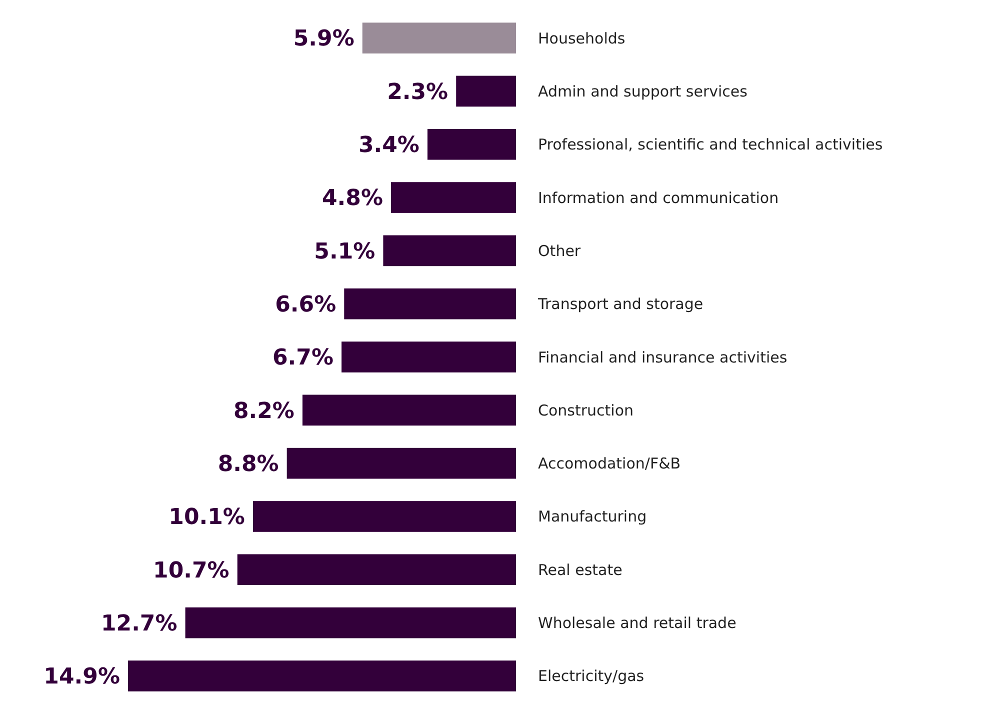  What do you see at coordinates (191, 571) in the screenshot?
I see `data-label: 10.7%` at bounding box center [191, 571].